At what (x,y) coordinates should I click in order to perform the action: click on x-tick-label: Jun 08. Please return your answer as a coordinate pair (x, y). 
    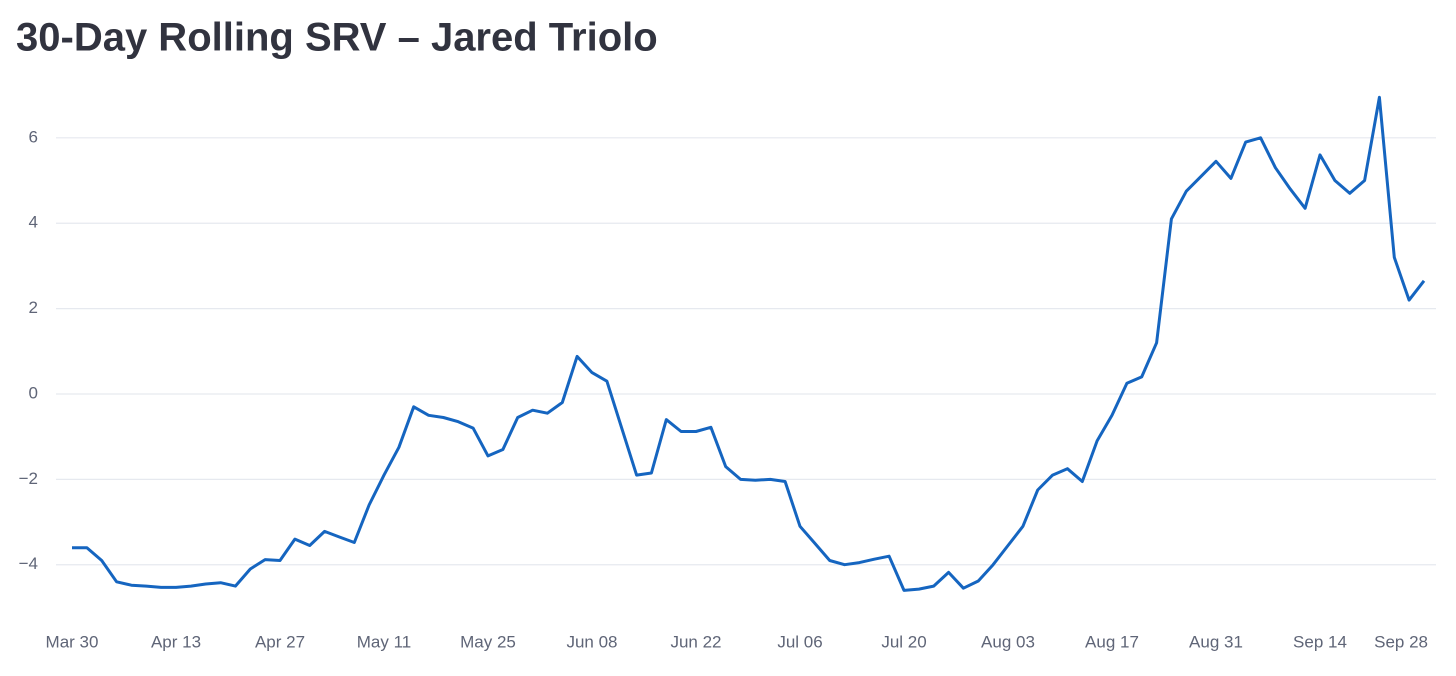
    Looking at the image, I should click on (591, 641).